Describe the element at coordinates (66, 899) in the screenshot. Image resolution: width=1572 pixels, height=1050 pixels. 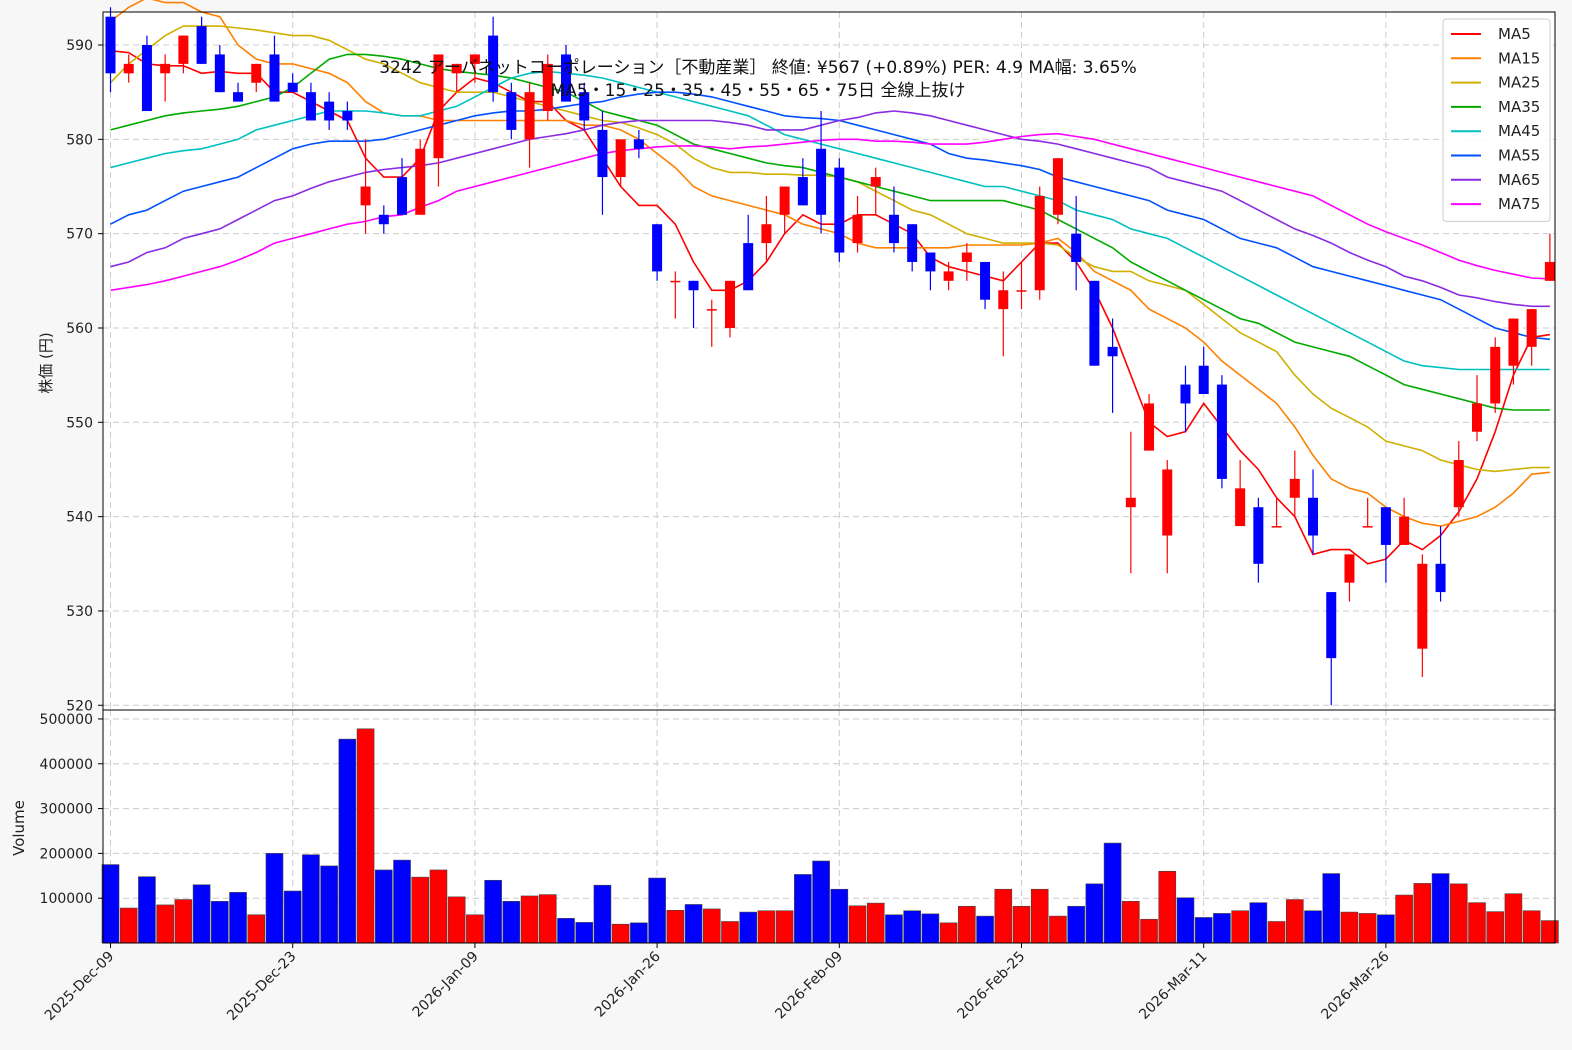
I see `volume-tick-label: 100000` at that location.